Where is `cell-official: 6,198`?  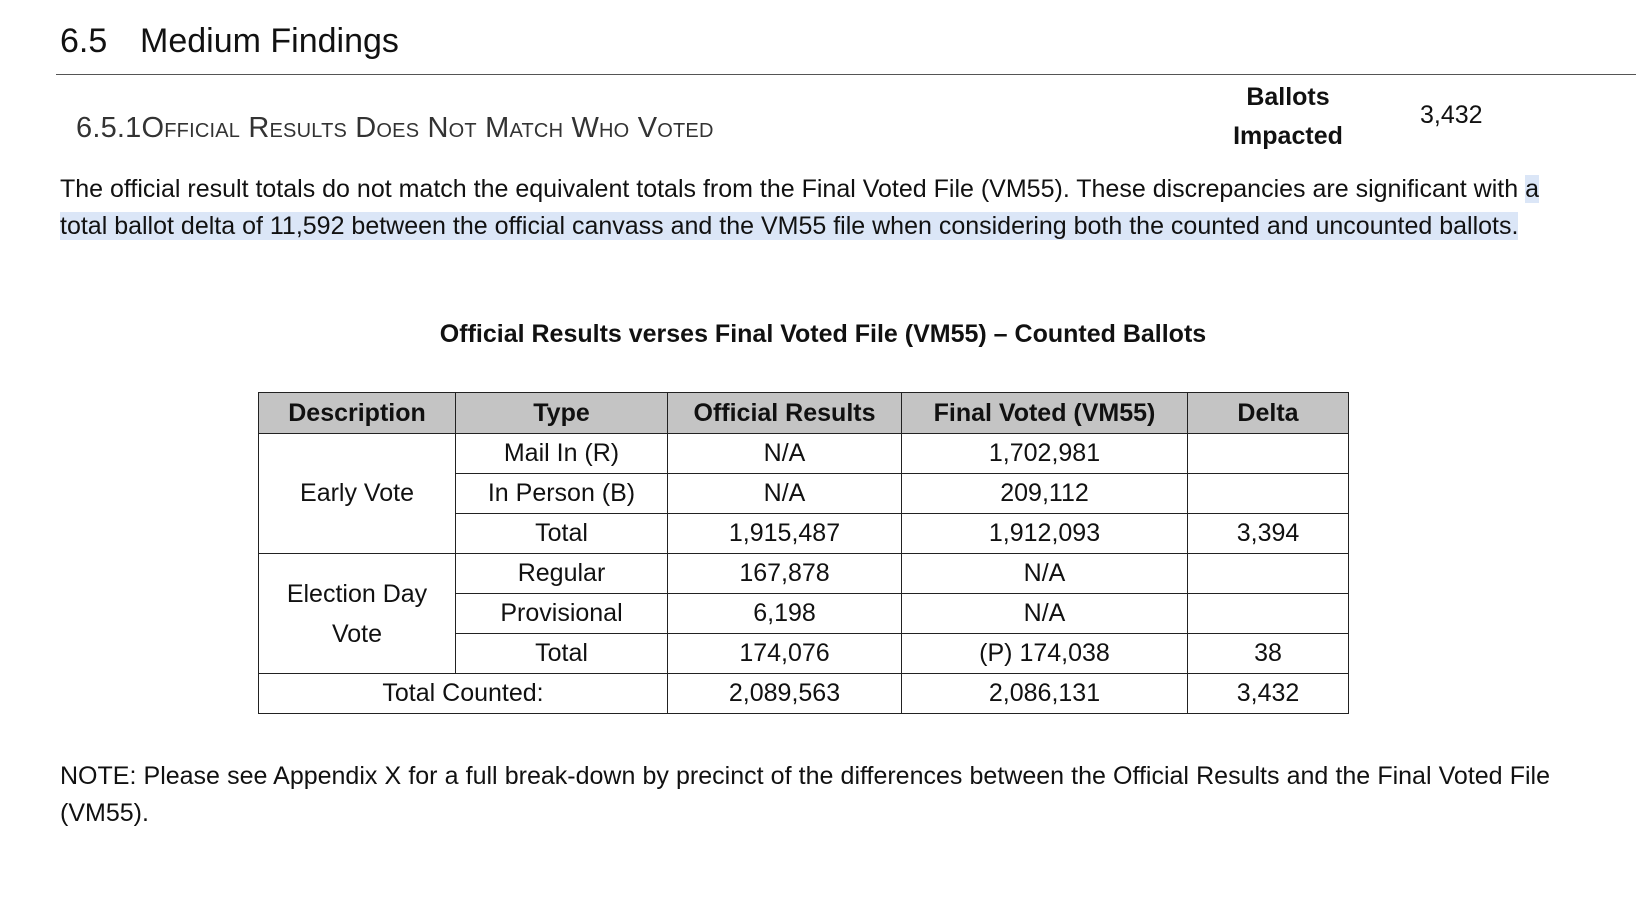
cell-official: 6,198 is located at coordinates (784, 613).